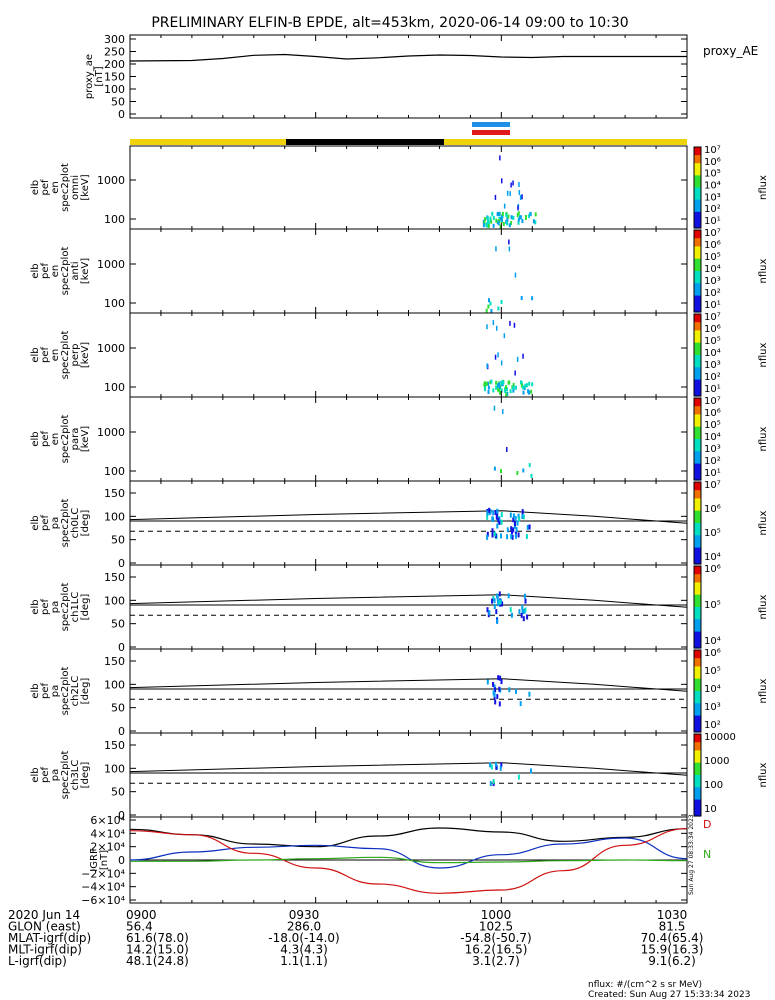  What do you see at coordinates (121, 563) in the screenshot?
I see `pitch-tick-label: 0` at bounding box center [121, 563].